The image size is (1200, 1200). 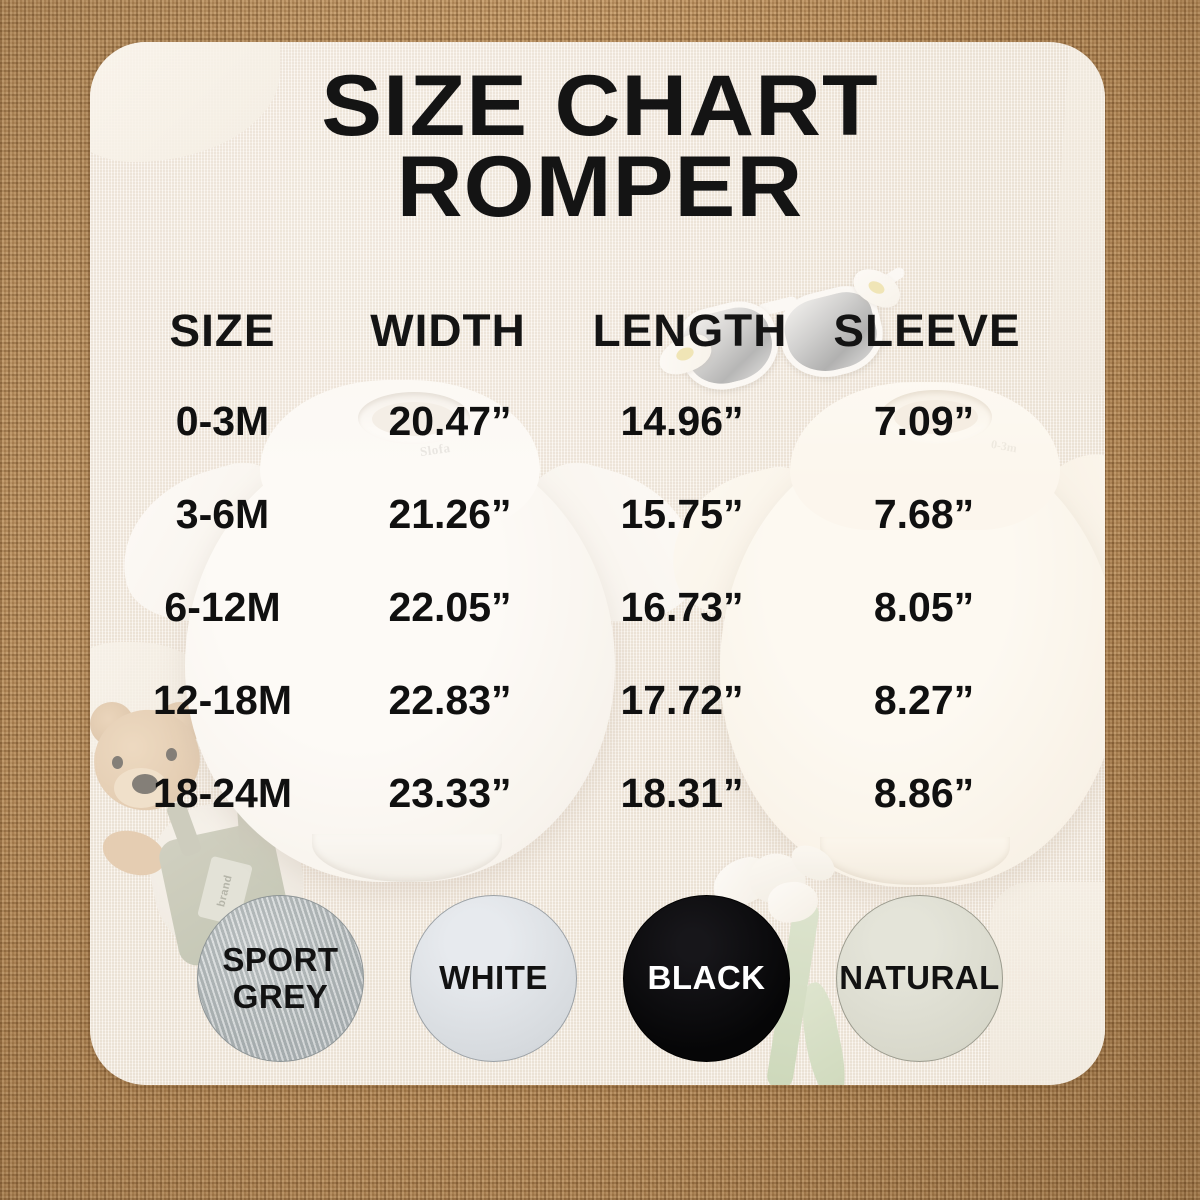 What do you see at coordinates (450, 793) in the screenshot?
I see `cell-width: 23.33”` at bounding box center [450, 793].